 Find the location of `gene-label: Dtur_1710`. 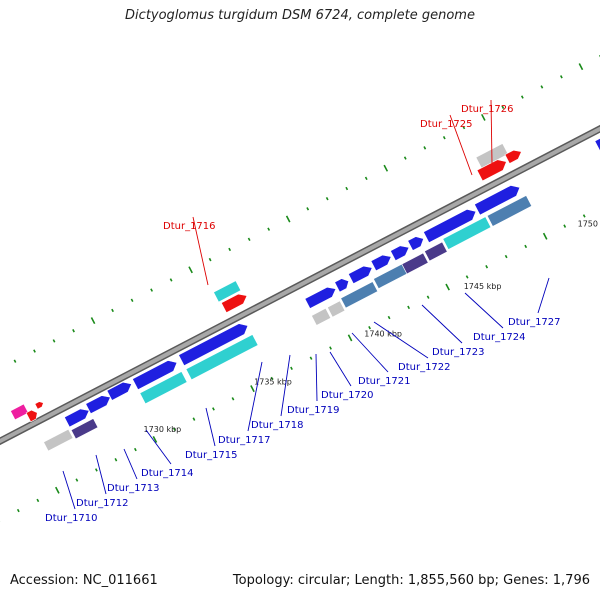

gene-label: Dtur_1710 is located at coordinates (71, 518).